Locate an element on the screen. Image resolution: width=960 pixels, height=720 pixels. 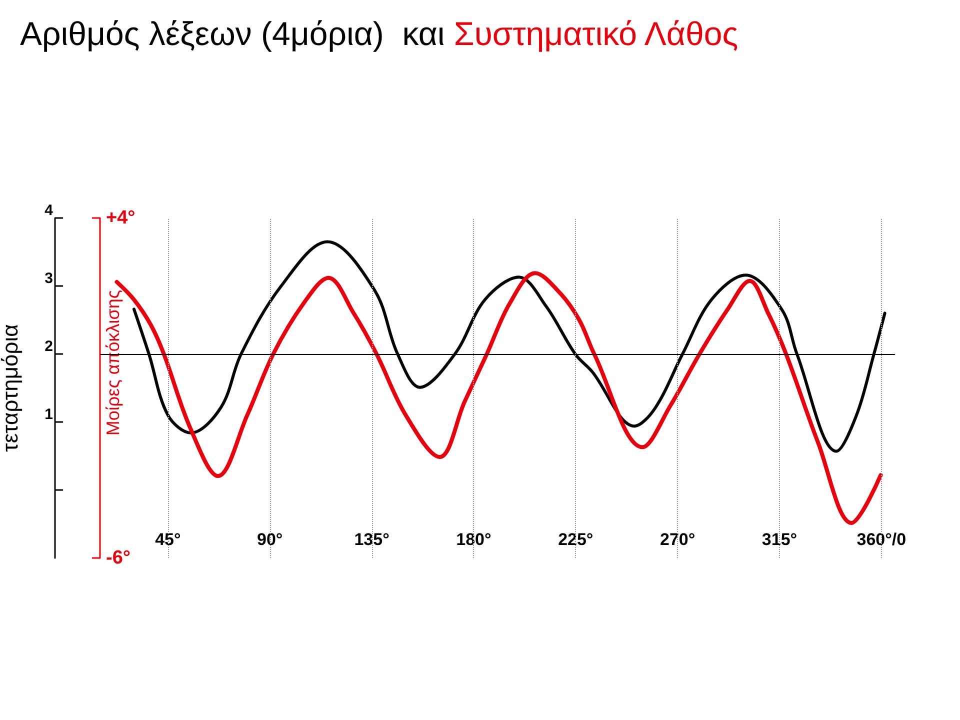
y-tick-label: 1 is located at coordinates (48, 414).